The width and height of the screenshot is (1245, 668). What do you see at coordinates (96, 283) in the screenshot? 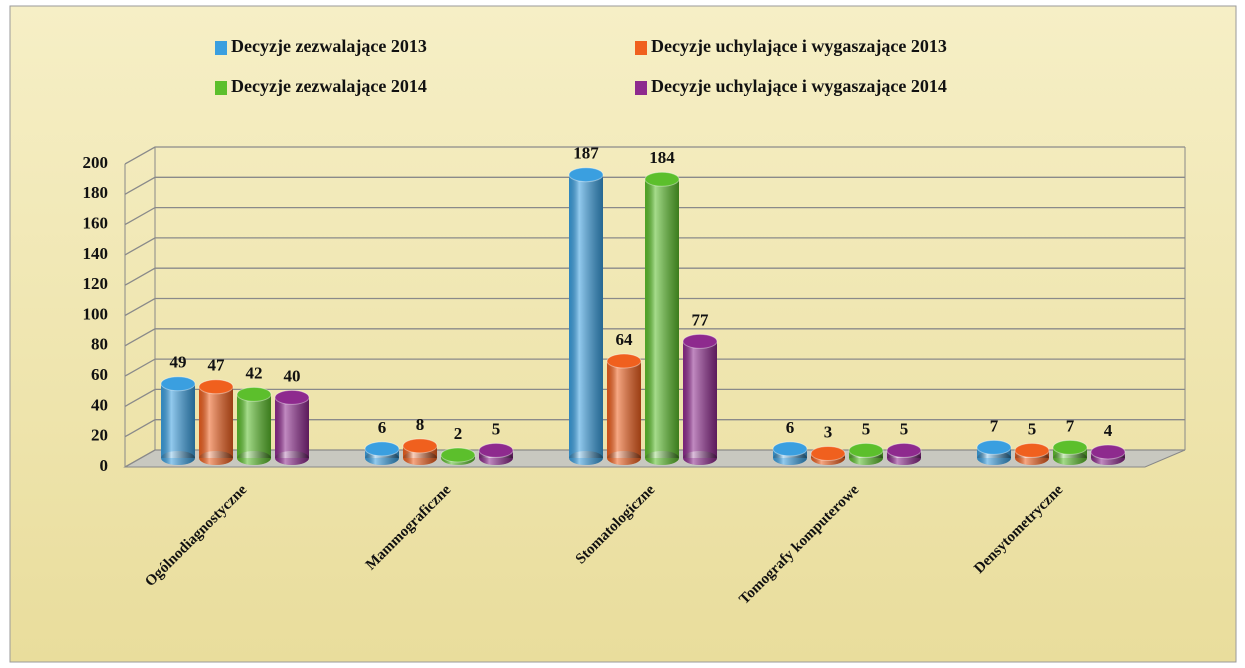
I see `y-tick-label: 120` at bounding box center [96, 283].